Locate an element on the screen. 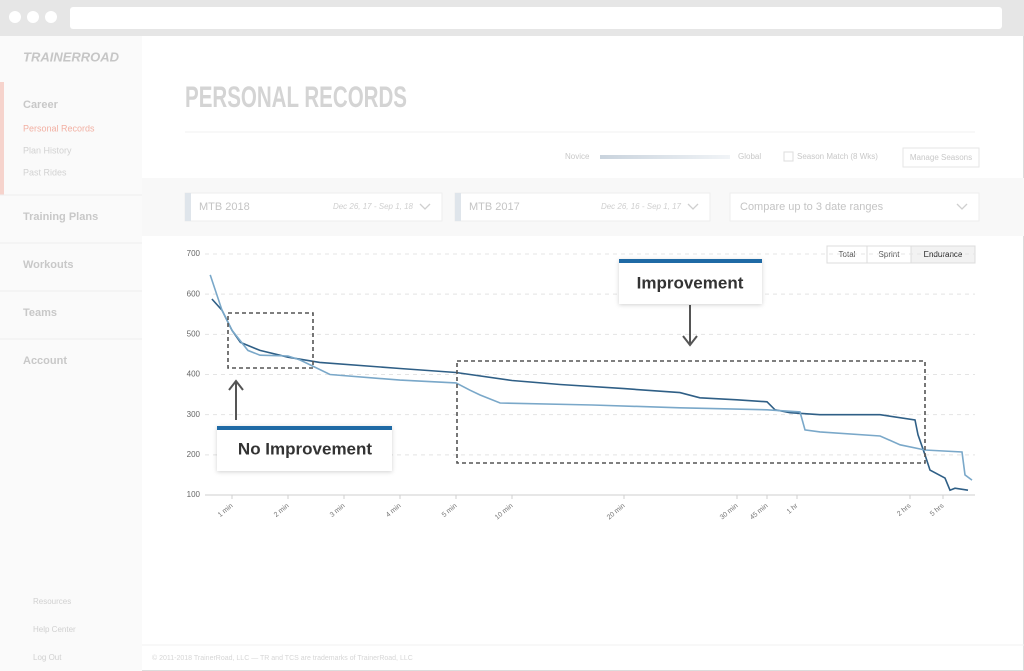 This screenshot has height=671, width=1024. range-name: Compare up to 3 date ranges is located at coordinates (812, 207).